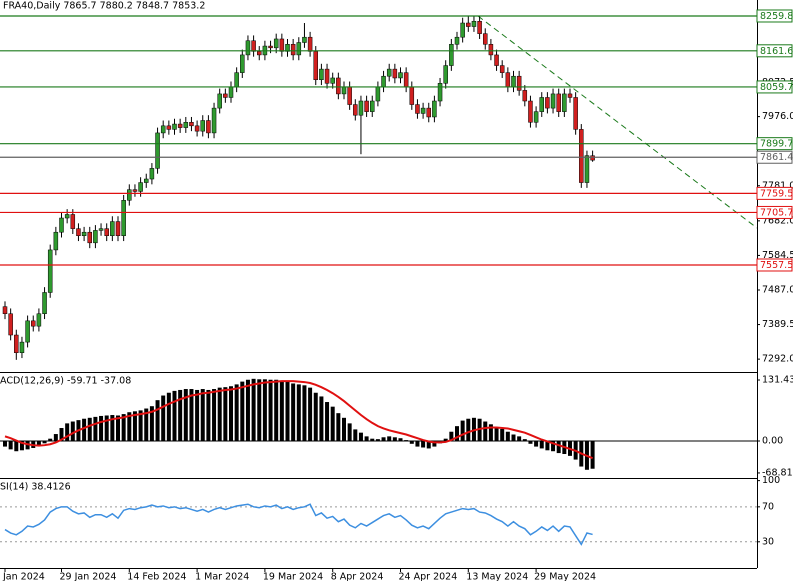 Image resolution: width=793 pixels, height=581 pixels. Describe the element at coordinates (222, 576) in the screenshot. I see `x-tick-label: 1 Mar 2024` at that location.